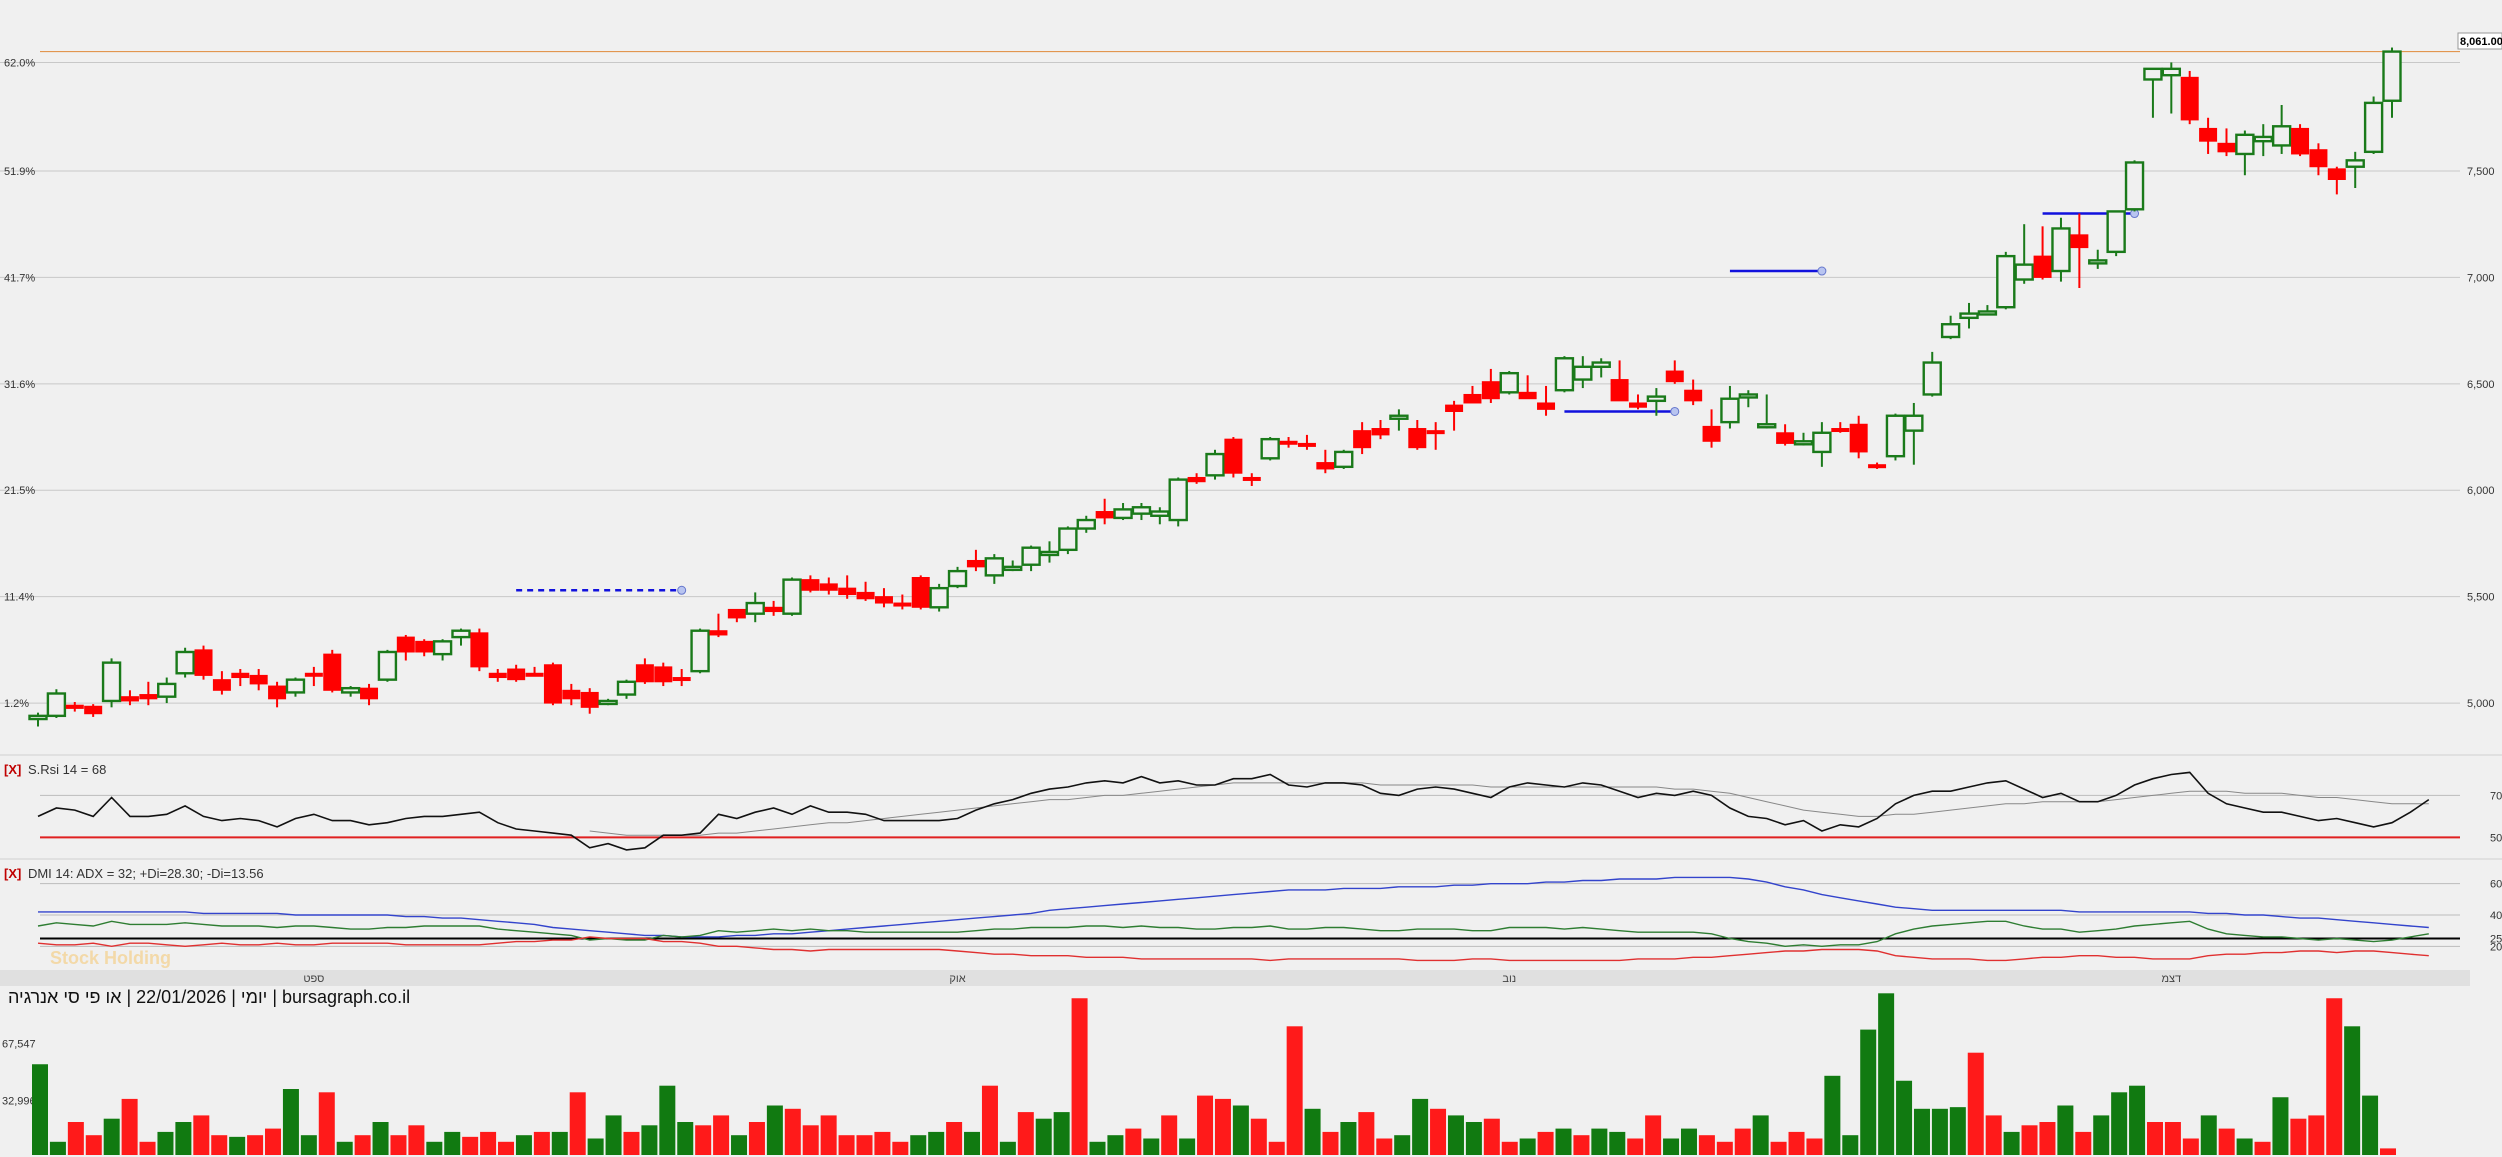 This screenshot has width=2502, height=1157. What do you see at coordinates (19, 491) in the screenshot?
I see `percent-tick-label: 21.5%` at bounding box center [19, 491].